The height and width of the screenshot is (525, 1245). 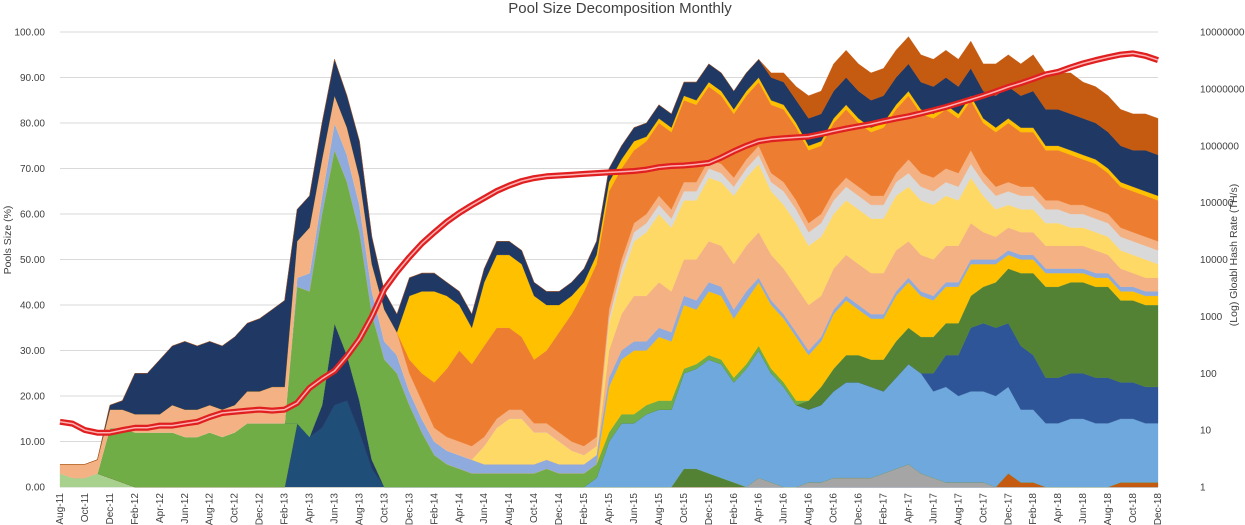 I want to click on x-tick-label: Jun-16, so click(x=784, y=508).